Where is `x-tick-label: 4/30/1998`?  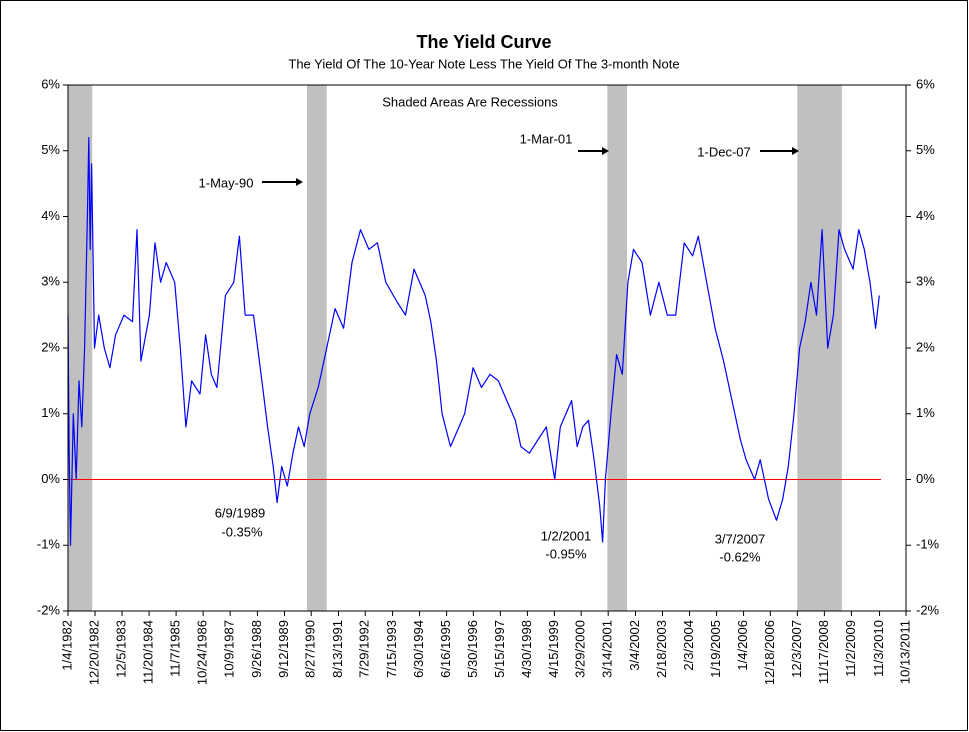 x-tick-label: 4/30/1998 is located at coordinates (526, 649).